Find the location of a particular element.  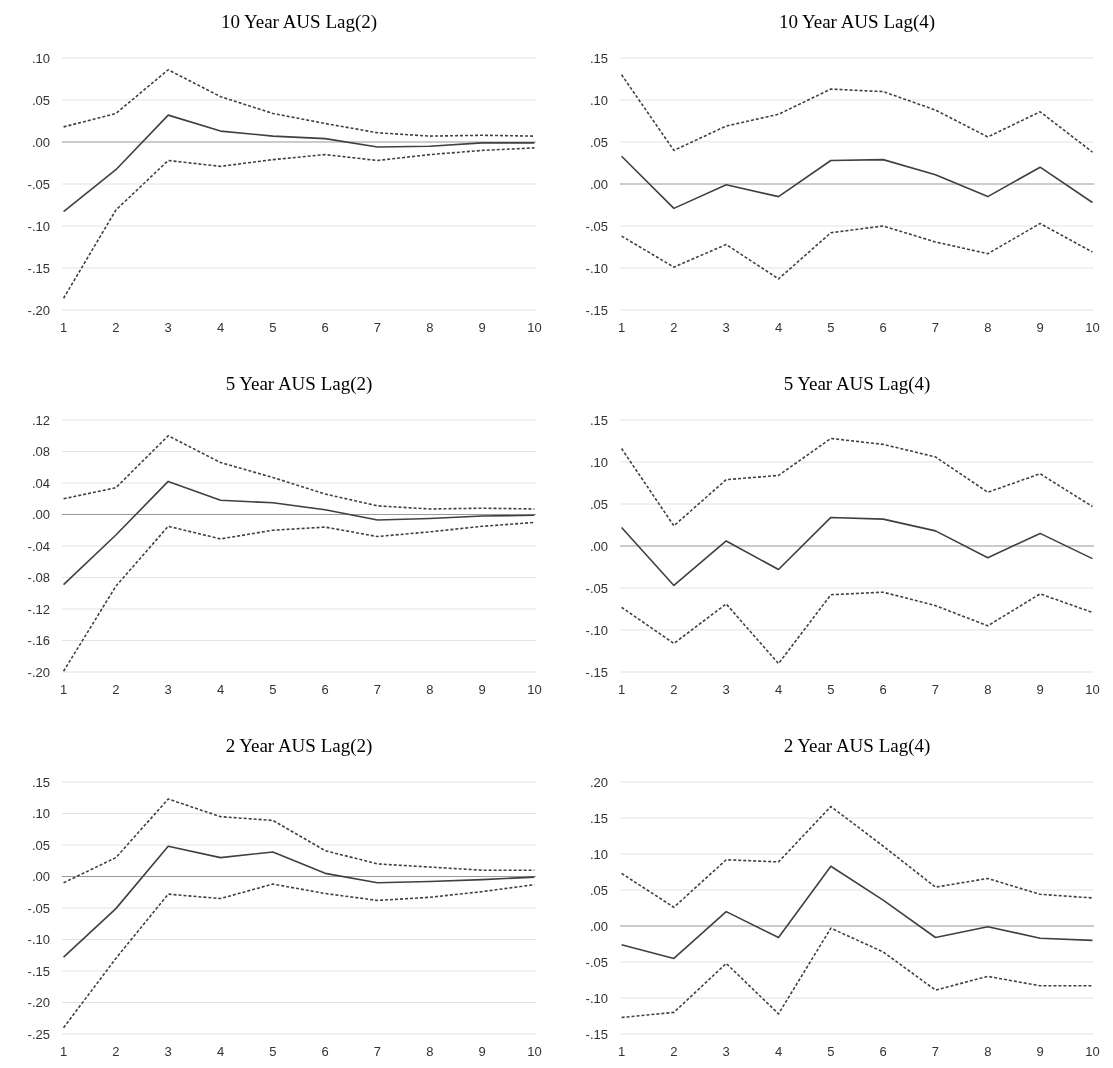

y-tick-label: -.08 is located at coordinates (38, 578).